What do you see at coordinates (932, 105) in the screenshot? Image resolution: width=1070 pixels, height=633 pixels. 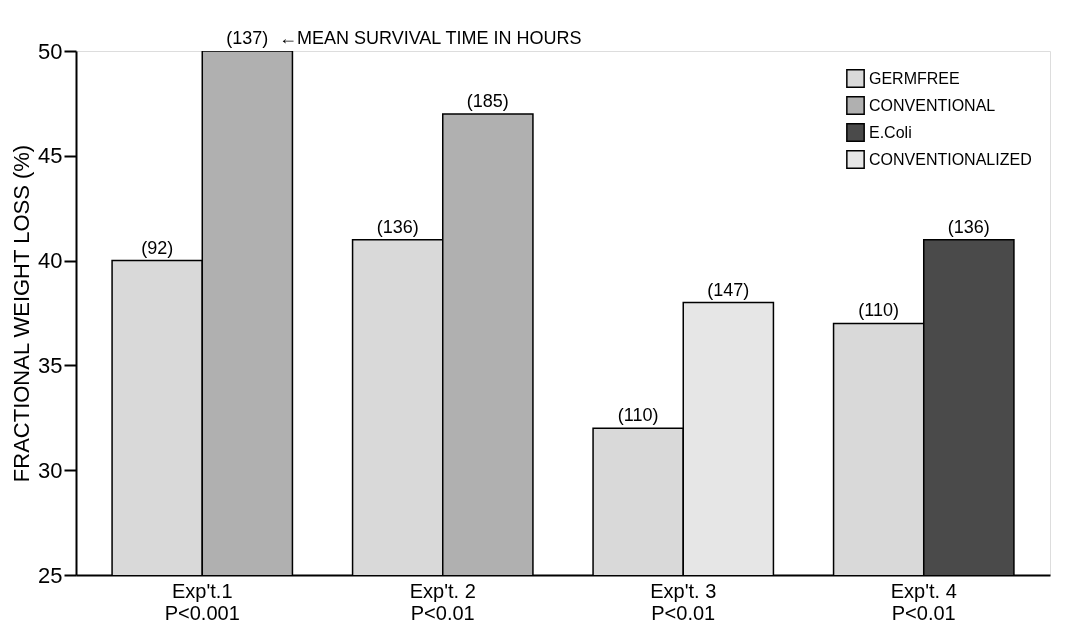 I see `legend-label: CONVENTIONAL` at bounding box center [932, 105].